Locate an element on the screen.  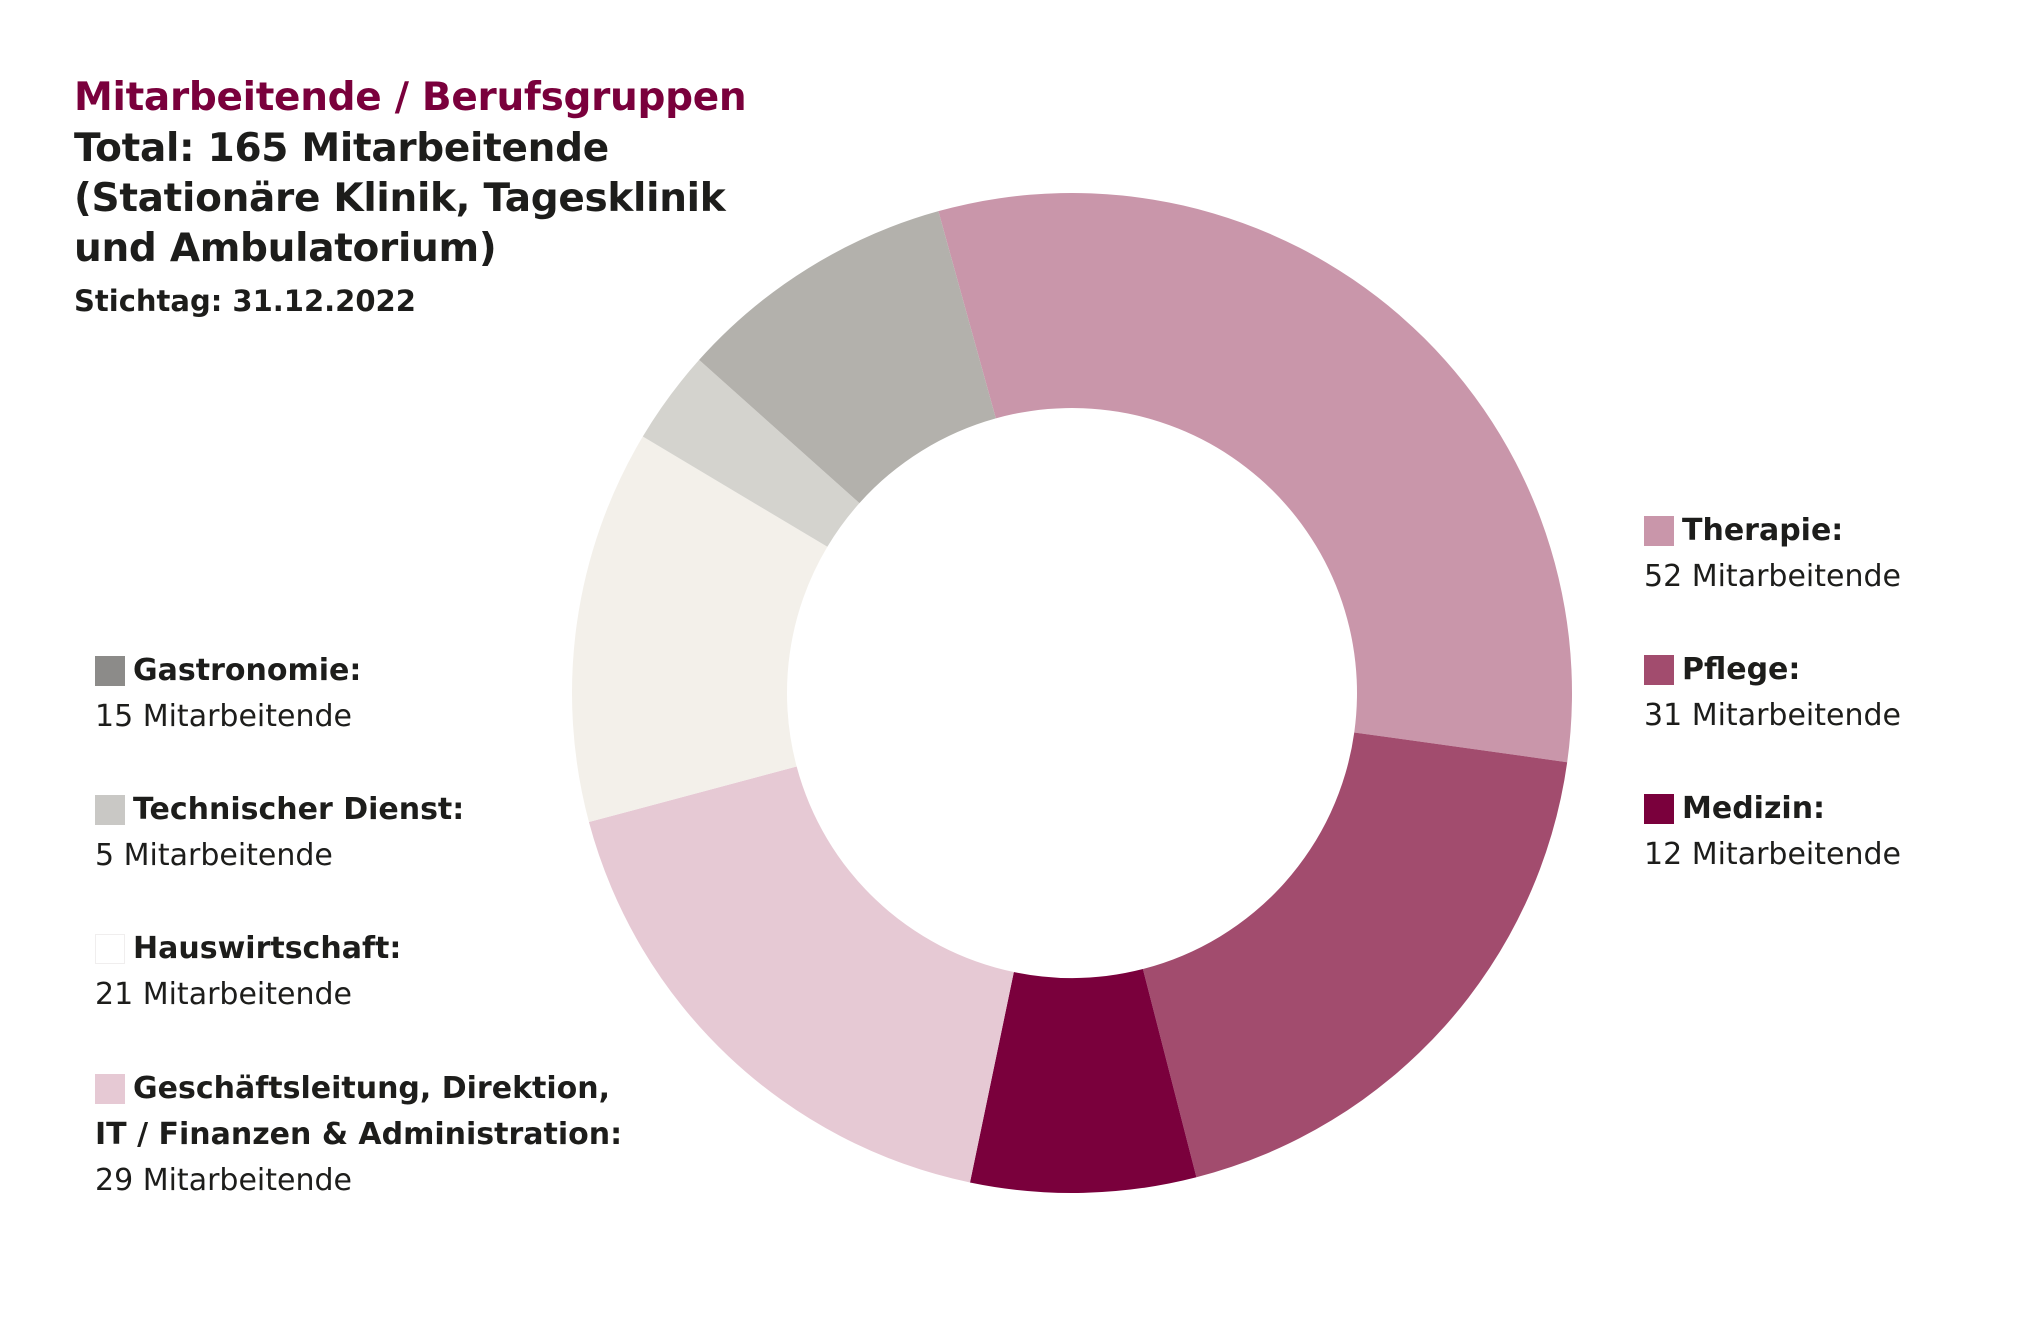
legend-label-pflege: Pflege: is located at coordinates (1741, 669).